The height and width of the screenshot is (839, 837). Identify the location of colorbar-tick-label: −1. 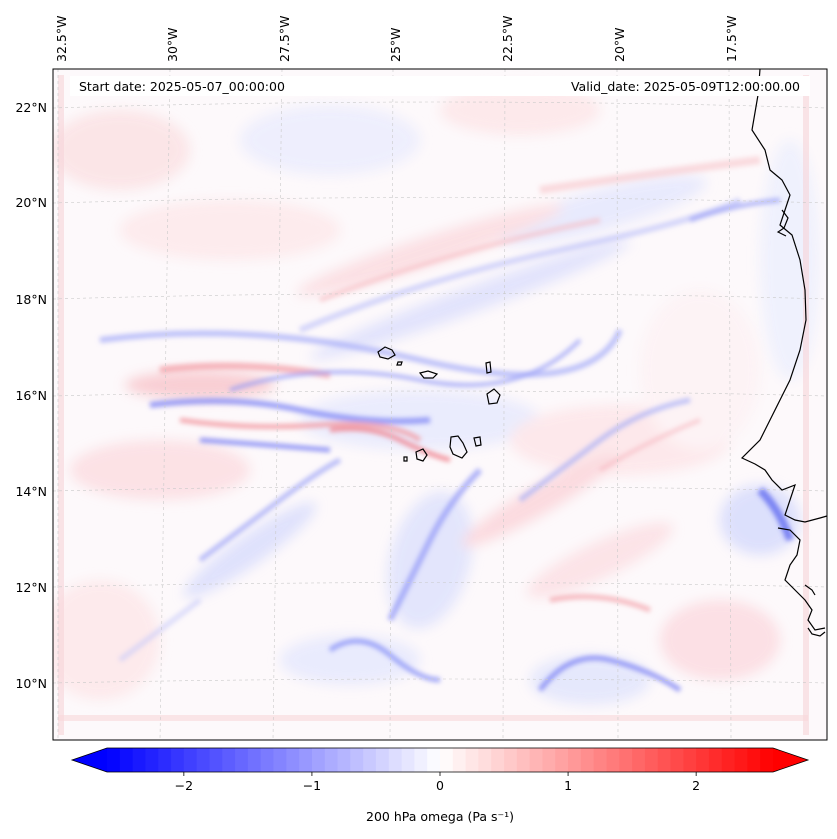
(312, 785).